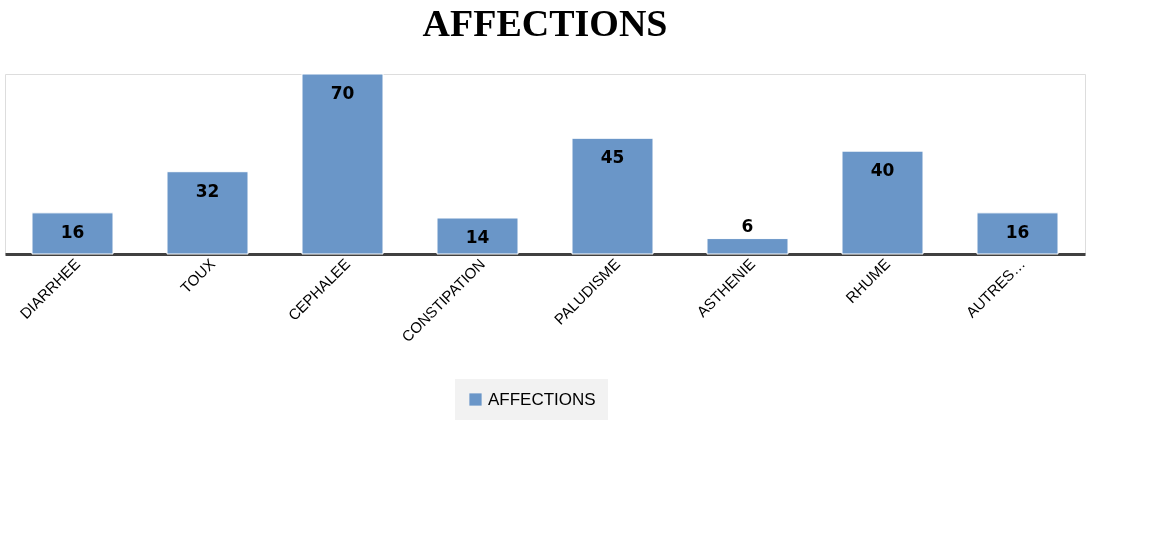 This screenshot has height=535, width=1157. I want to click on data-label: 14, so click(477, 237).